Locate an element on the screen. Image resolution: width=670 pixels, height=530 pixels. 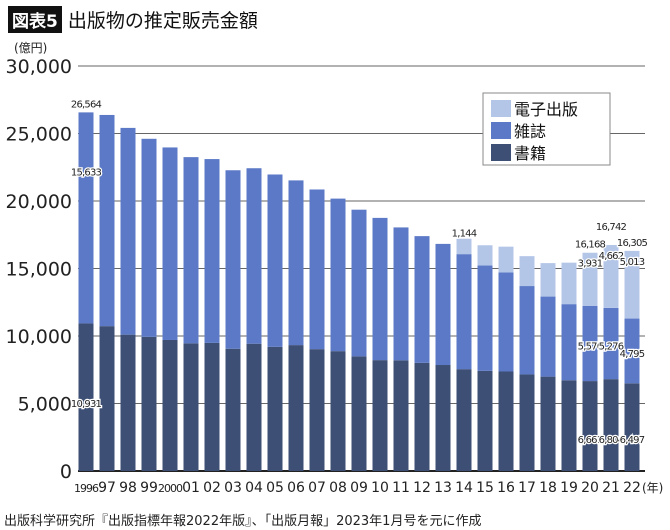
x-tick-label: 17 is located at coordinates (527, 488).